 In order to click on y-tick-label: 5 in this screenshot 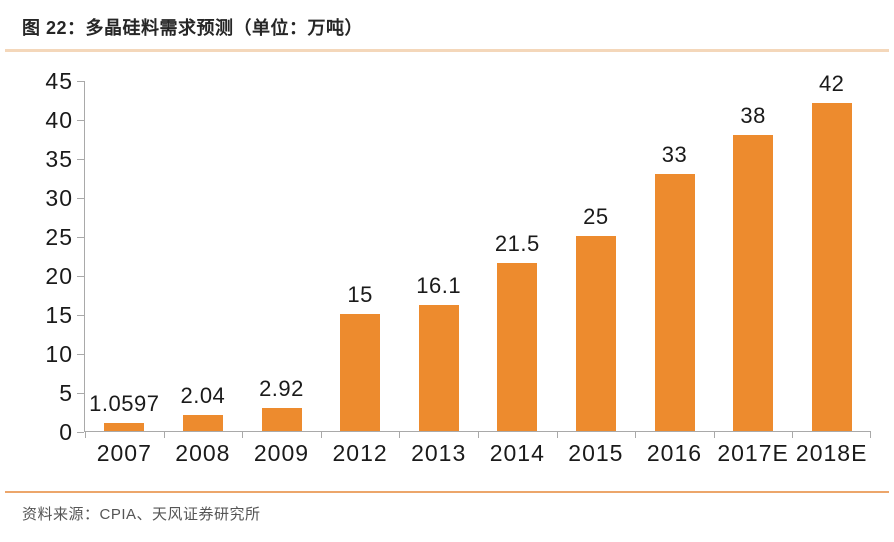, I will do `click(66, 393)`.